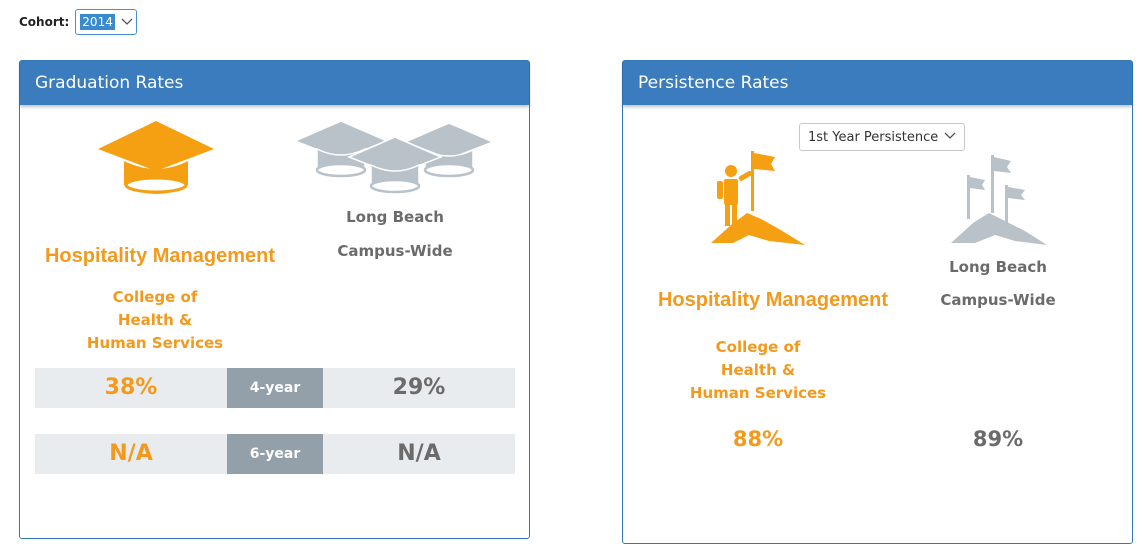 This screenshot has height=550, width=1142. I want to click on summit-flag-person-icon, so click(758, 198).